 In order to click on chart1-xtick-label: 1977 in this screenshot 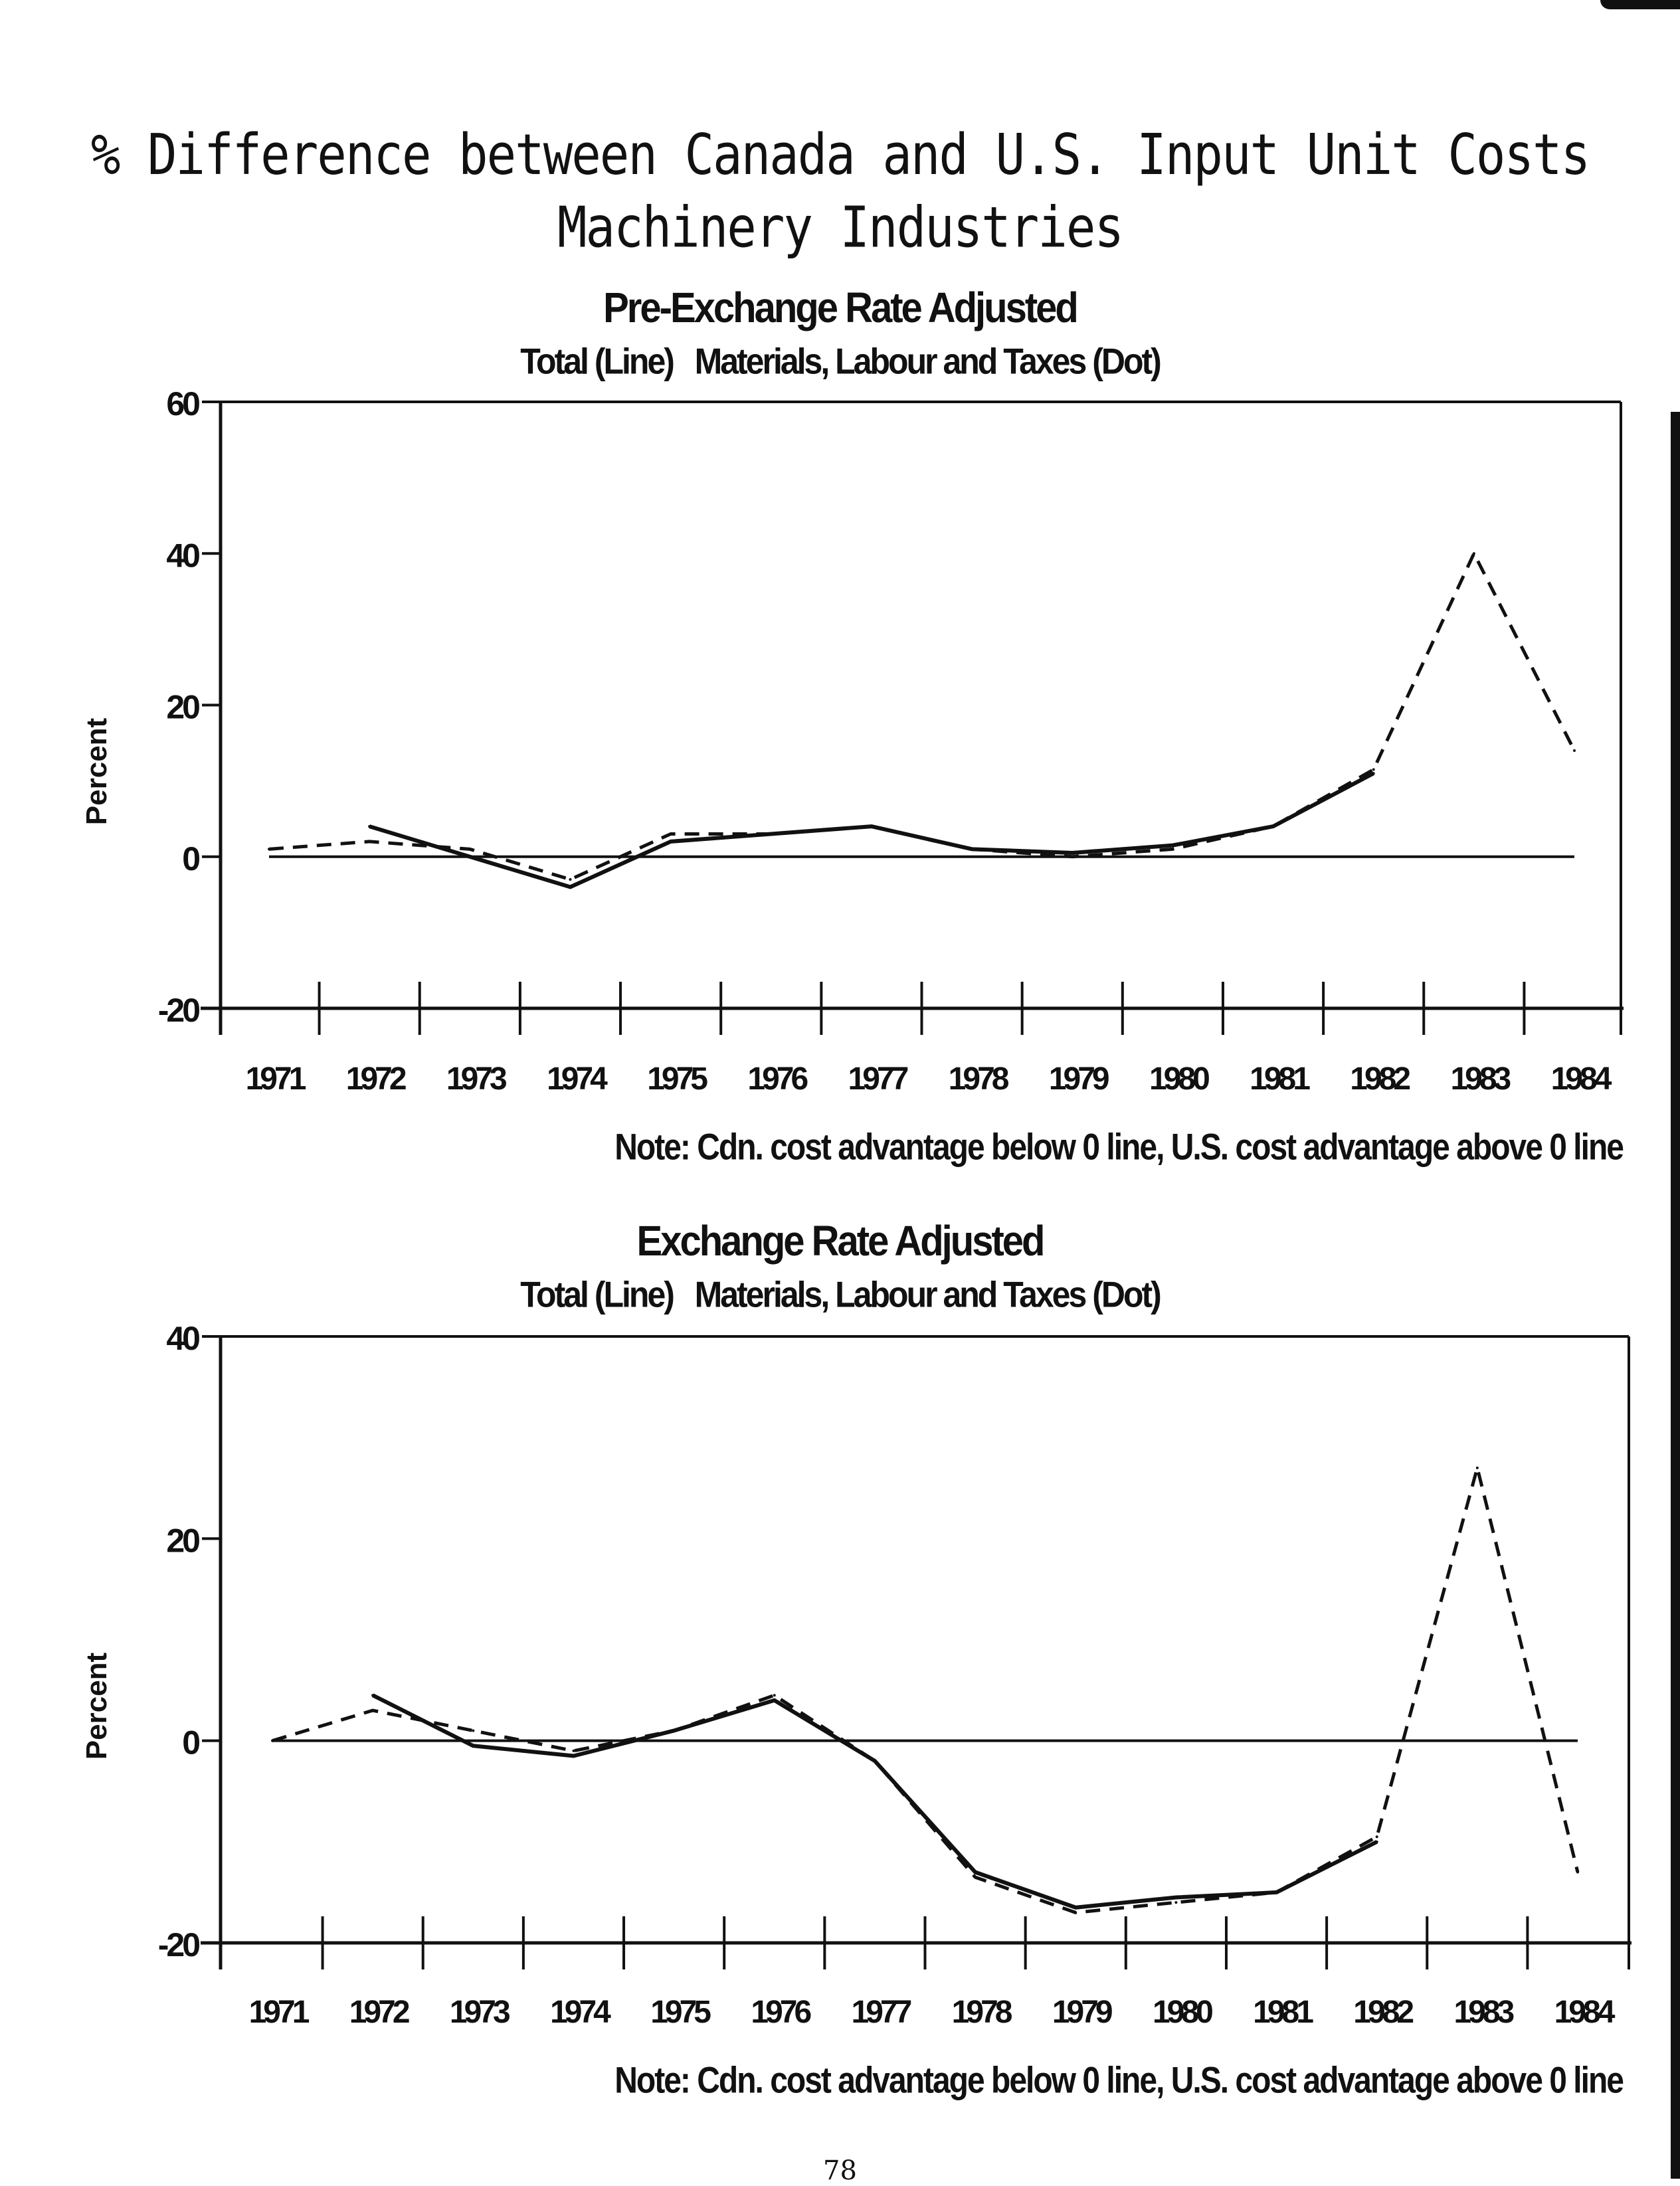, I will do `click(878, 1079)`.